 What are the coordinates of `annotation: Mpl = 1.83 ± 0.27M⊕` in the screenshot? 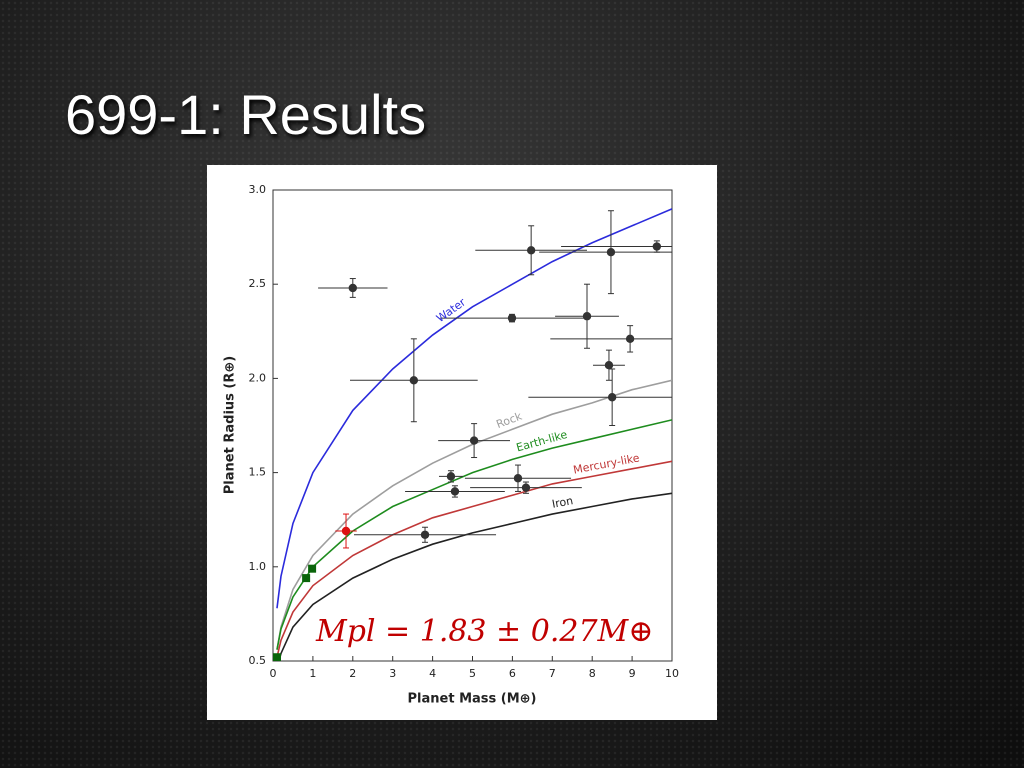 It's located at (484, 631).